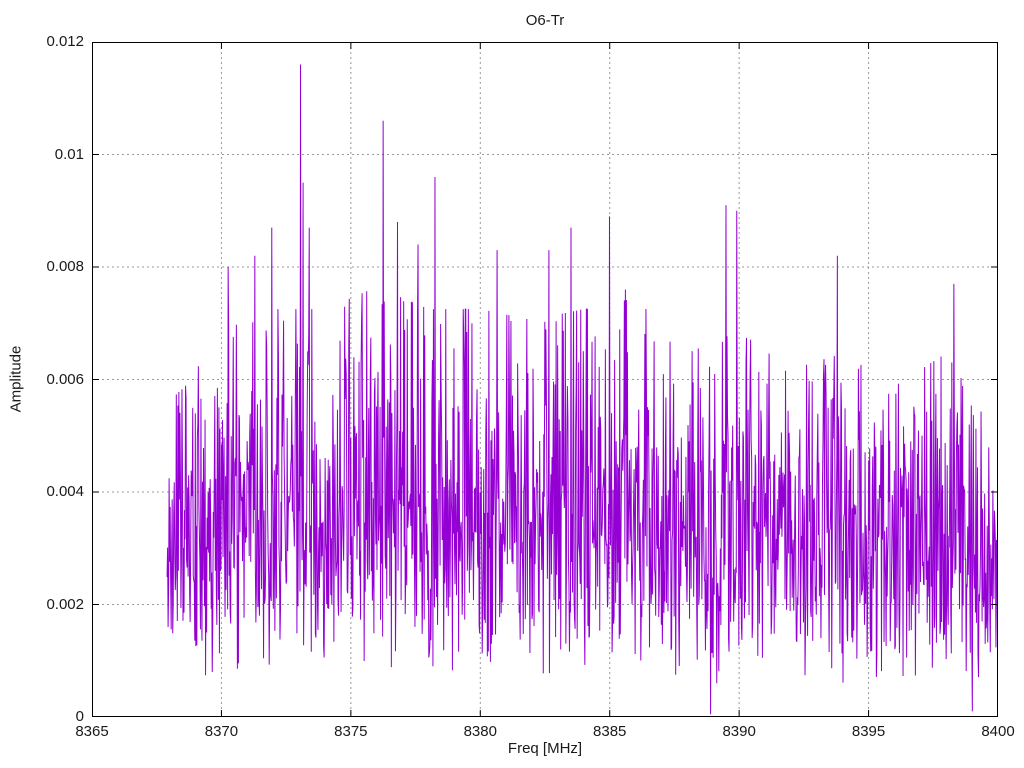 The width and height of the screenshot is (1024, 768). Describe the element at coordinates (65, 41) in the screenshot. I see `y-tick-label: 0.012` at that location.